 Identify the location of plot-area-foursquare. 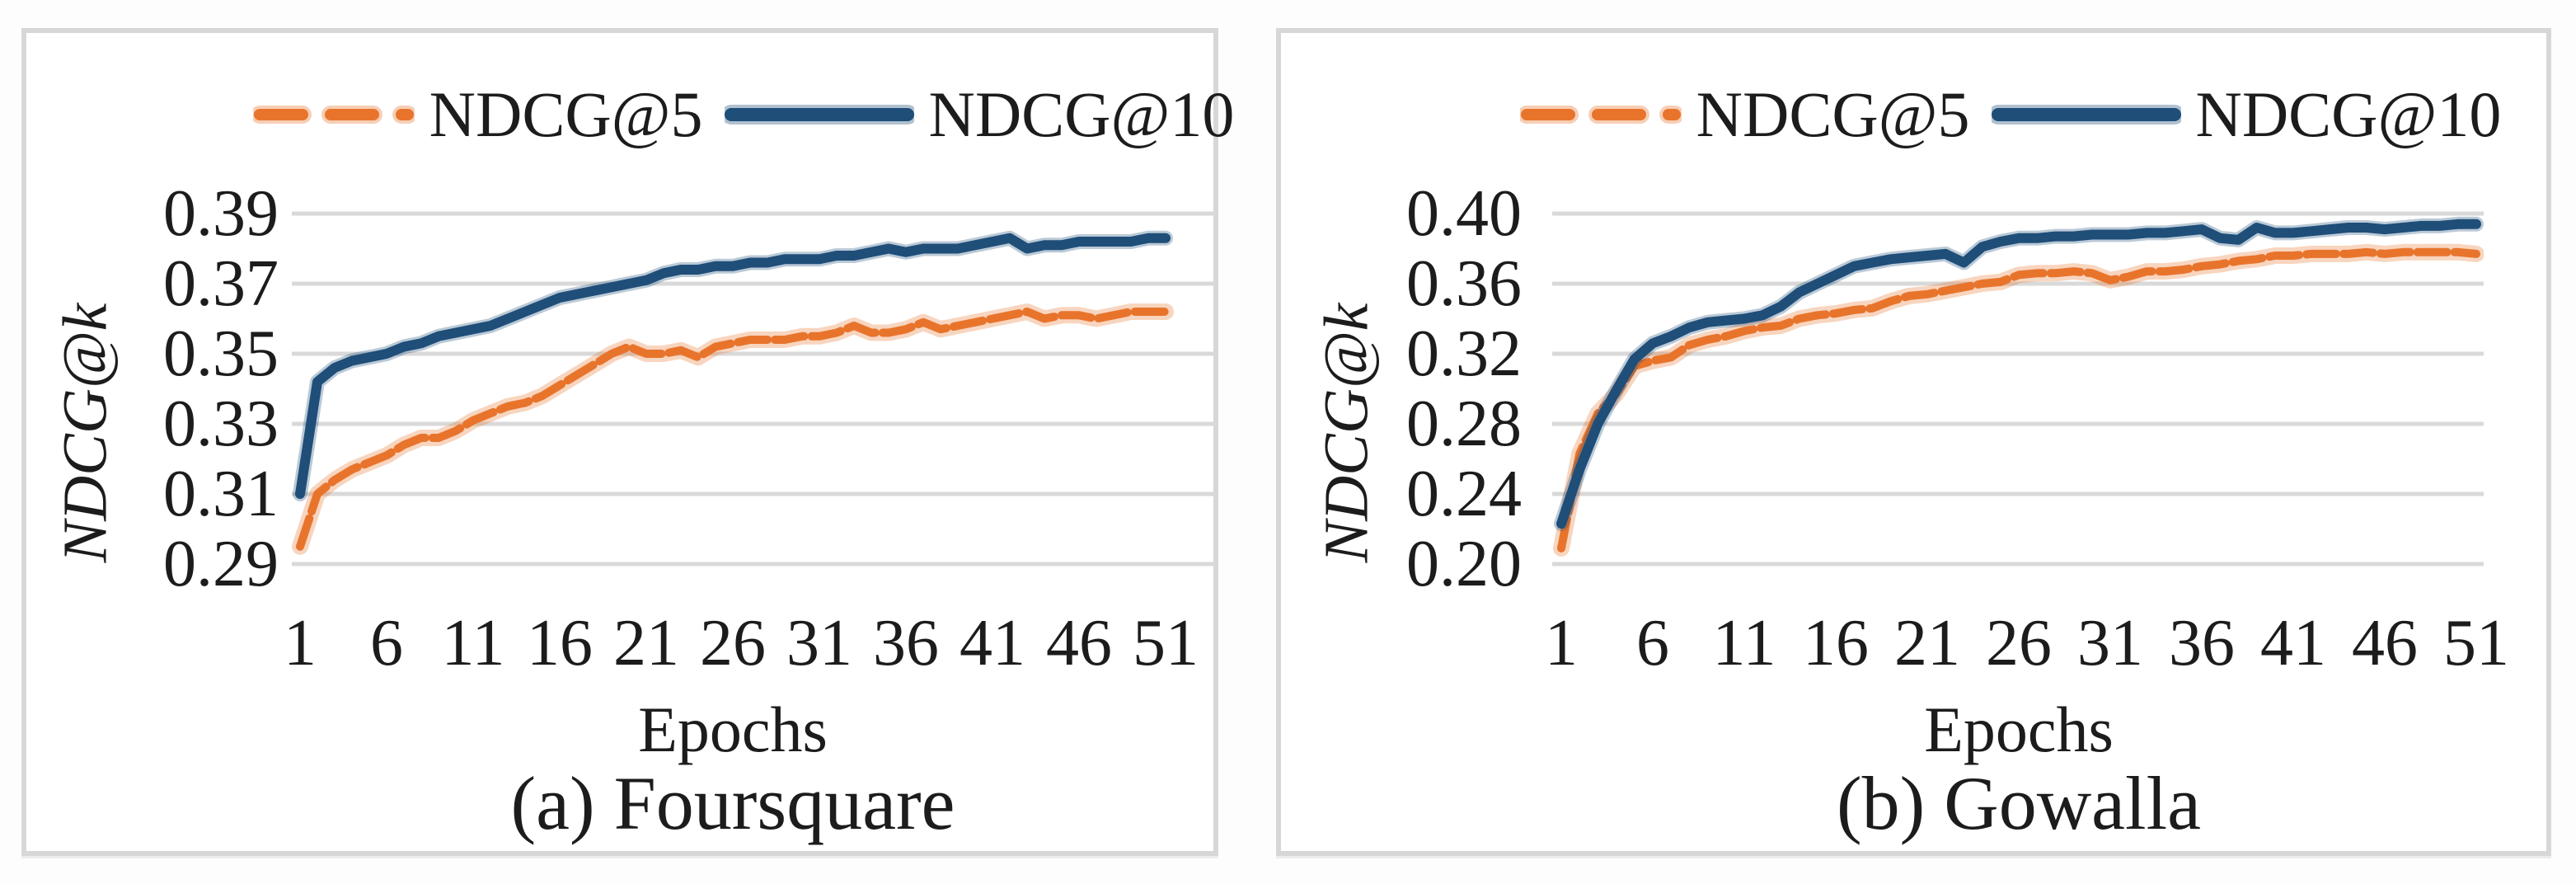
(754, 389).